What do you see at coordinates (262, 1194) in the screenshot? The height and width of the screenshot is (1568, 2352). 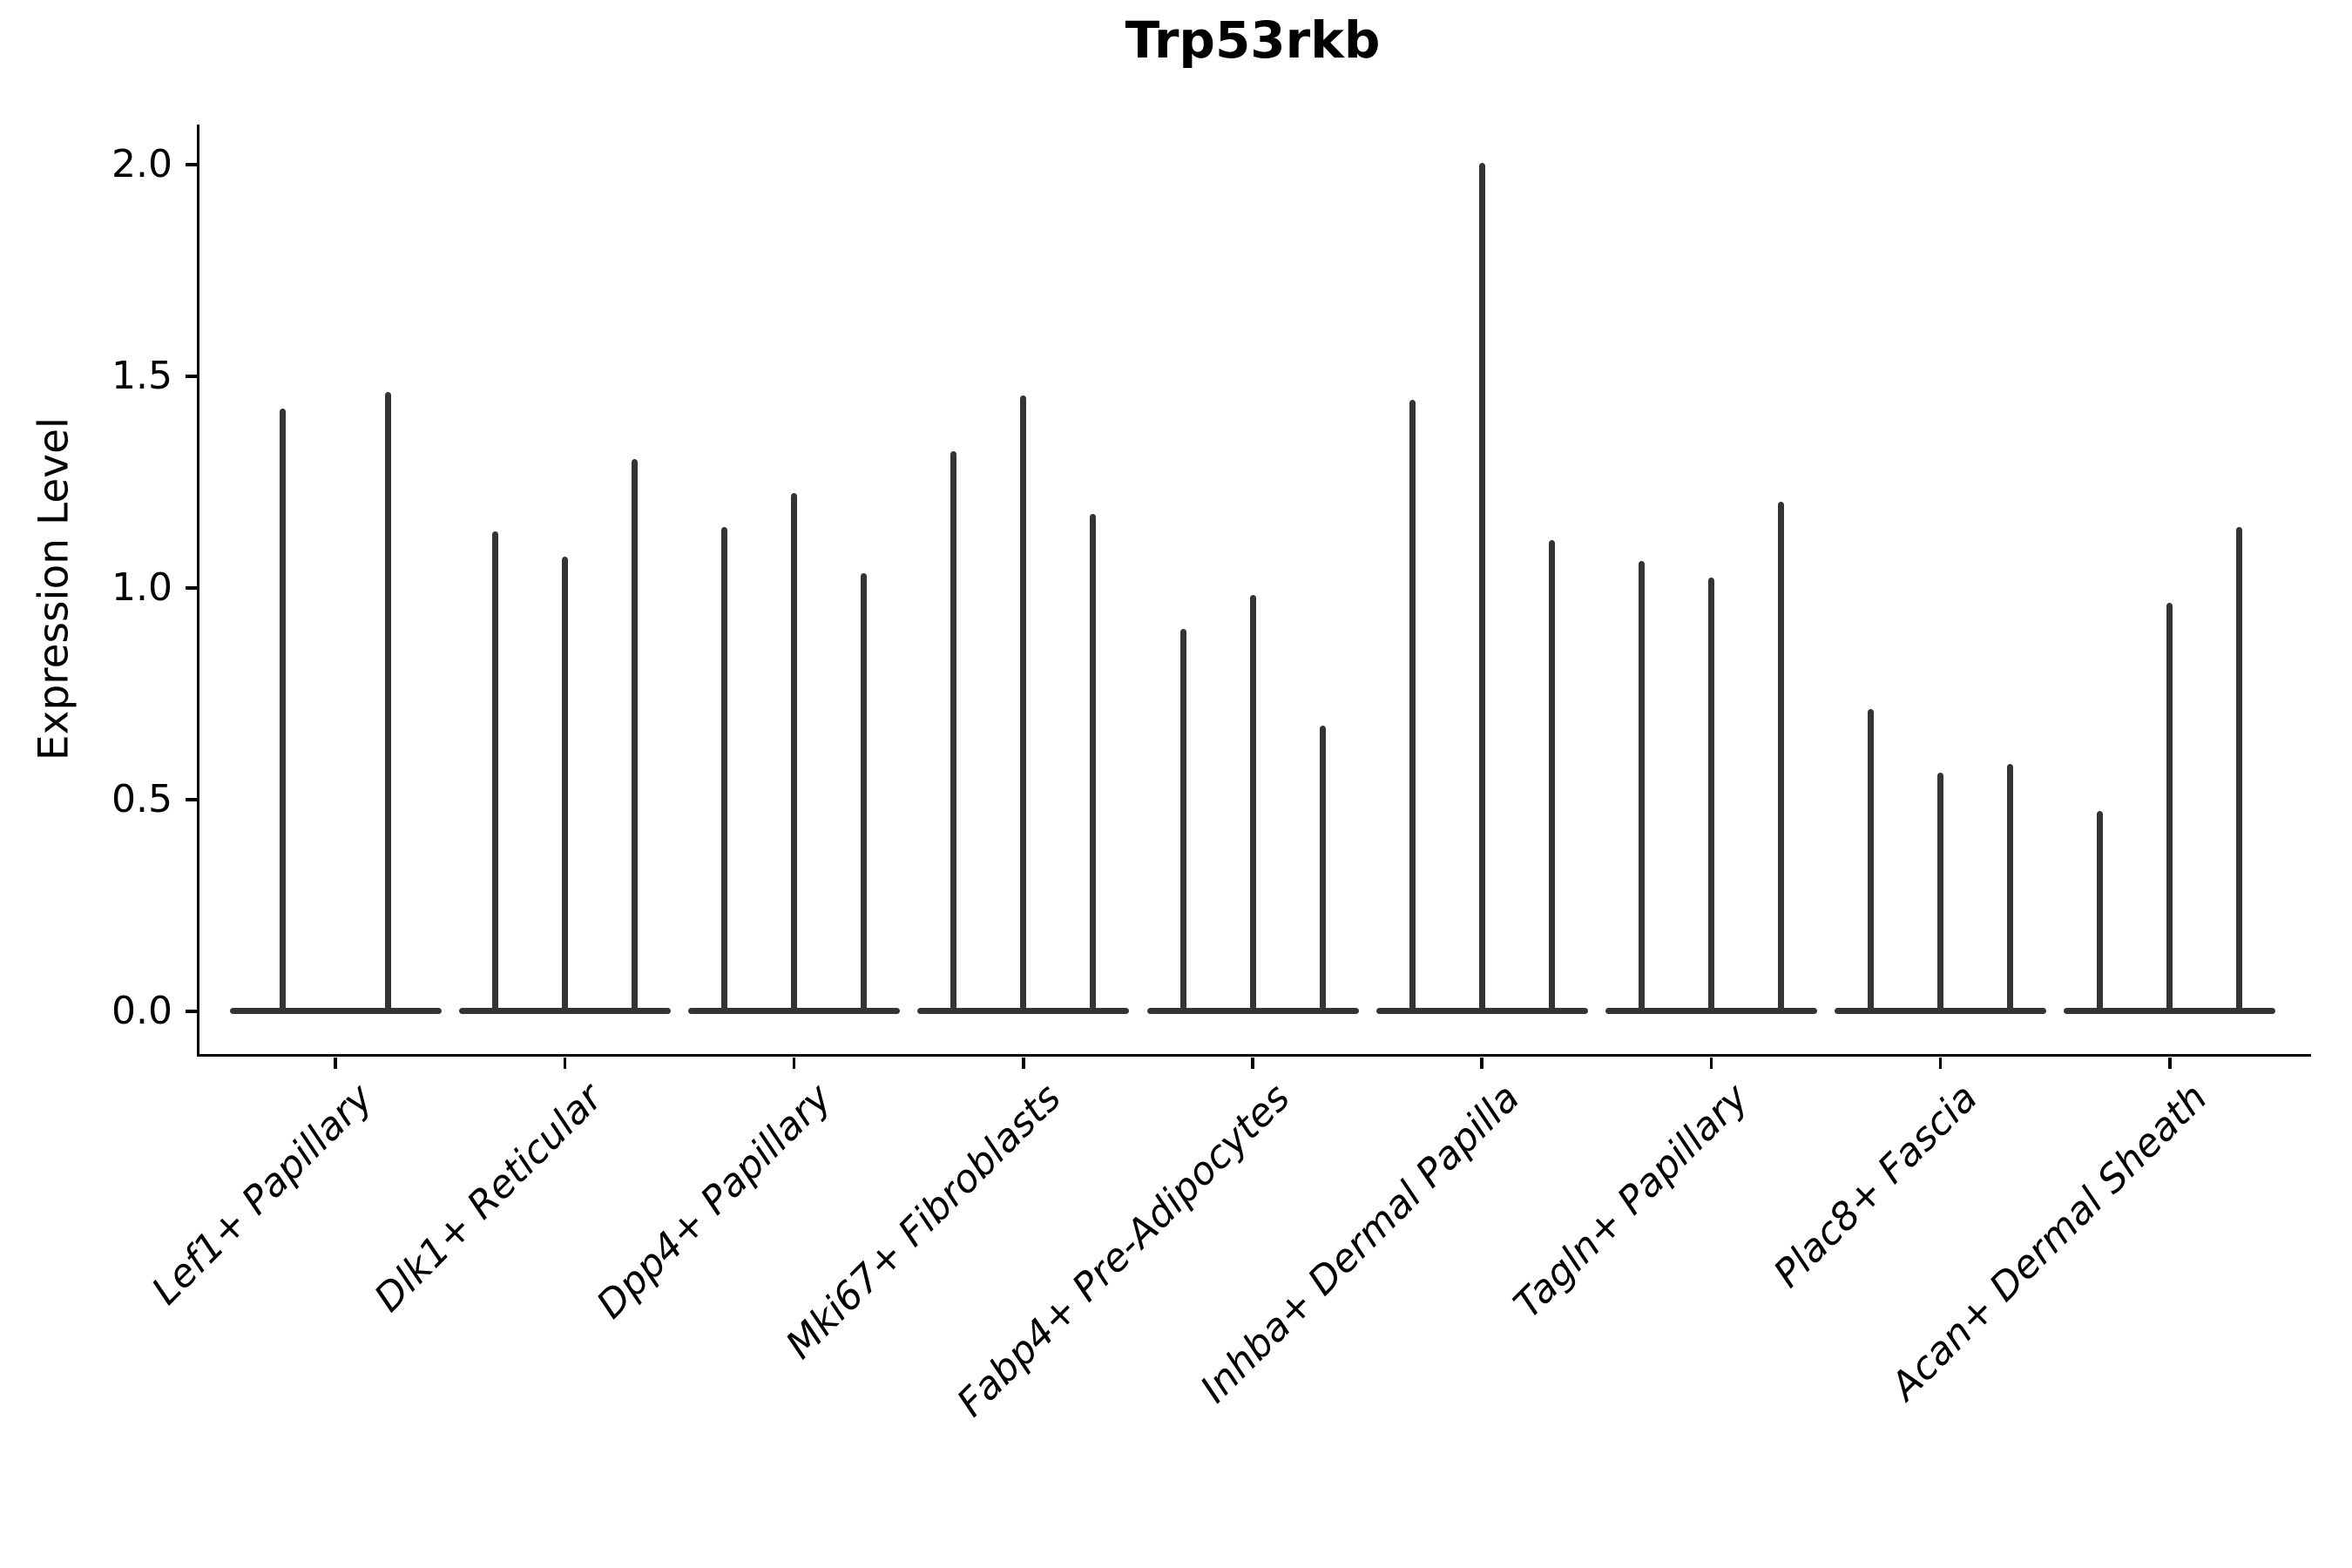 I see `x-tick-label: Lef1+ Papillary` at bounding box center [262, 1194].